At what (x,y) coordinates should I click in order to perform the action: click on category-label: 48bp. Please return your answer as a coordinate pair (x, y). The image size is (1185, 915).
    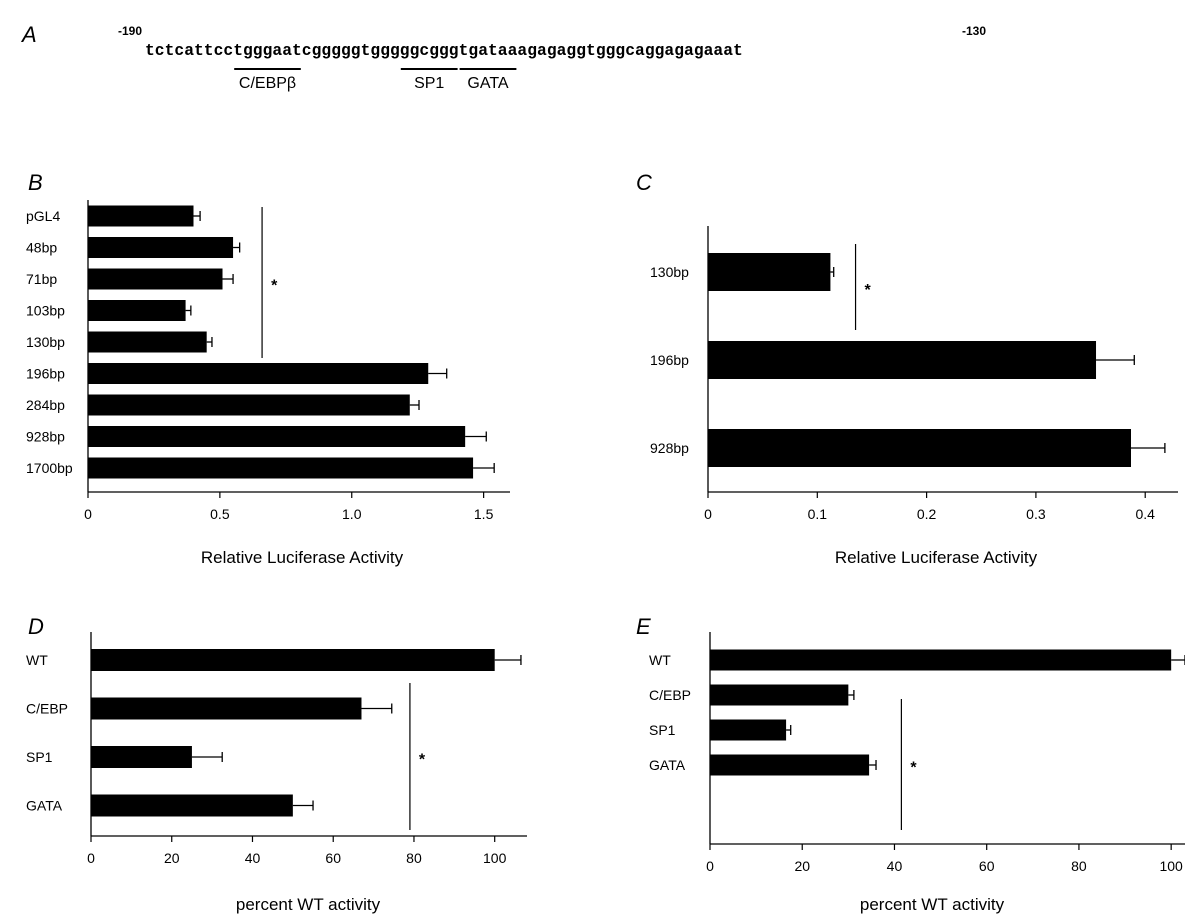
    Looking at the image, I should click on (41, 248).